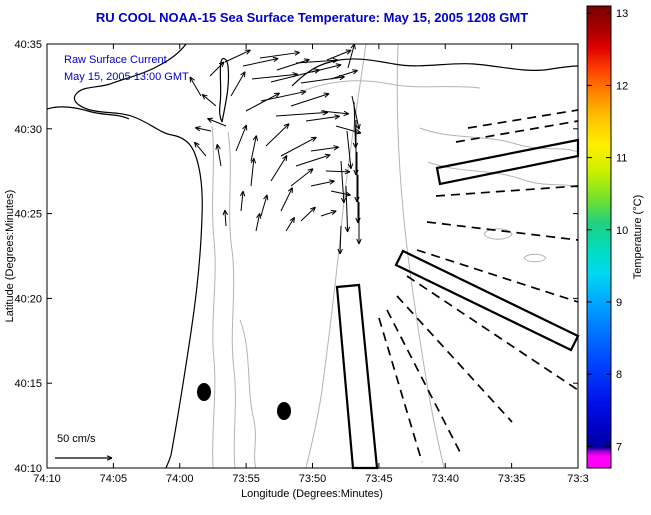 This screenshot has height=515, width=651. Describe the element at coordinates (114, 479) in the screenshot. I see `x-tick-label: 74:05` at that location.